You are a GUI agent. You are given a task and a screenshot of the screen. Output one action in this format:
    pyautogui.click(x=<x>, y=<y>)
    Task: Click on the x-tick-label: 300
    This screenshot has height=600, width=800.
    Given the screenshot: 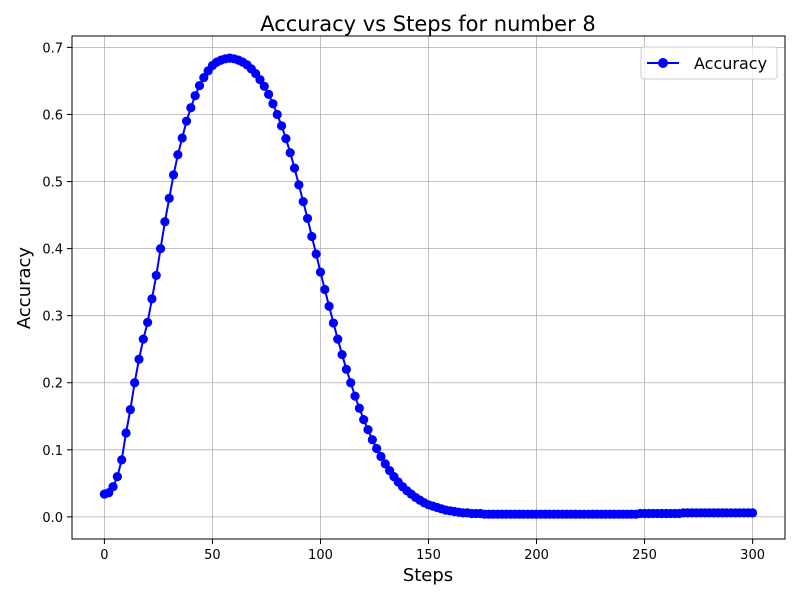 What is the action you would take?
    pyautogui.click(x=752, y=555)
    